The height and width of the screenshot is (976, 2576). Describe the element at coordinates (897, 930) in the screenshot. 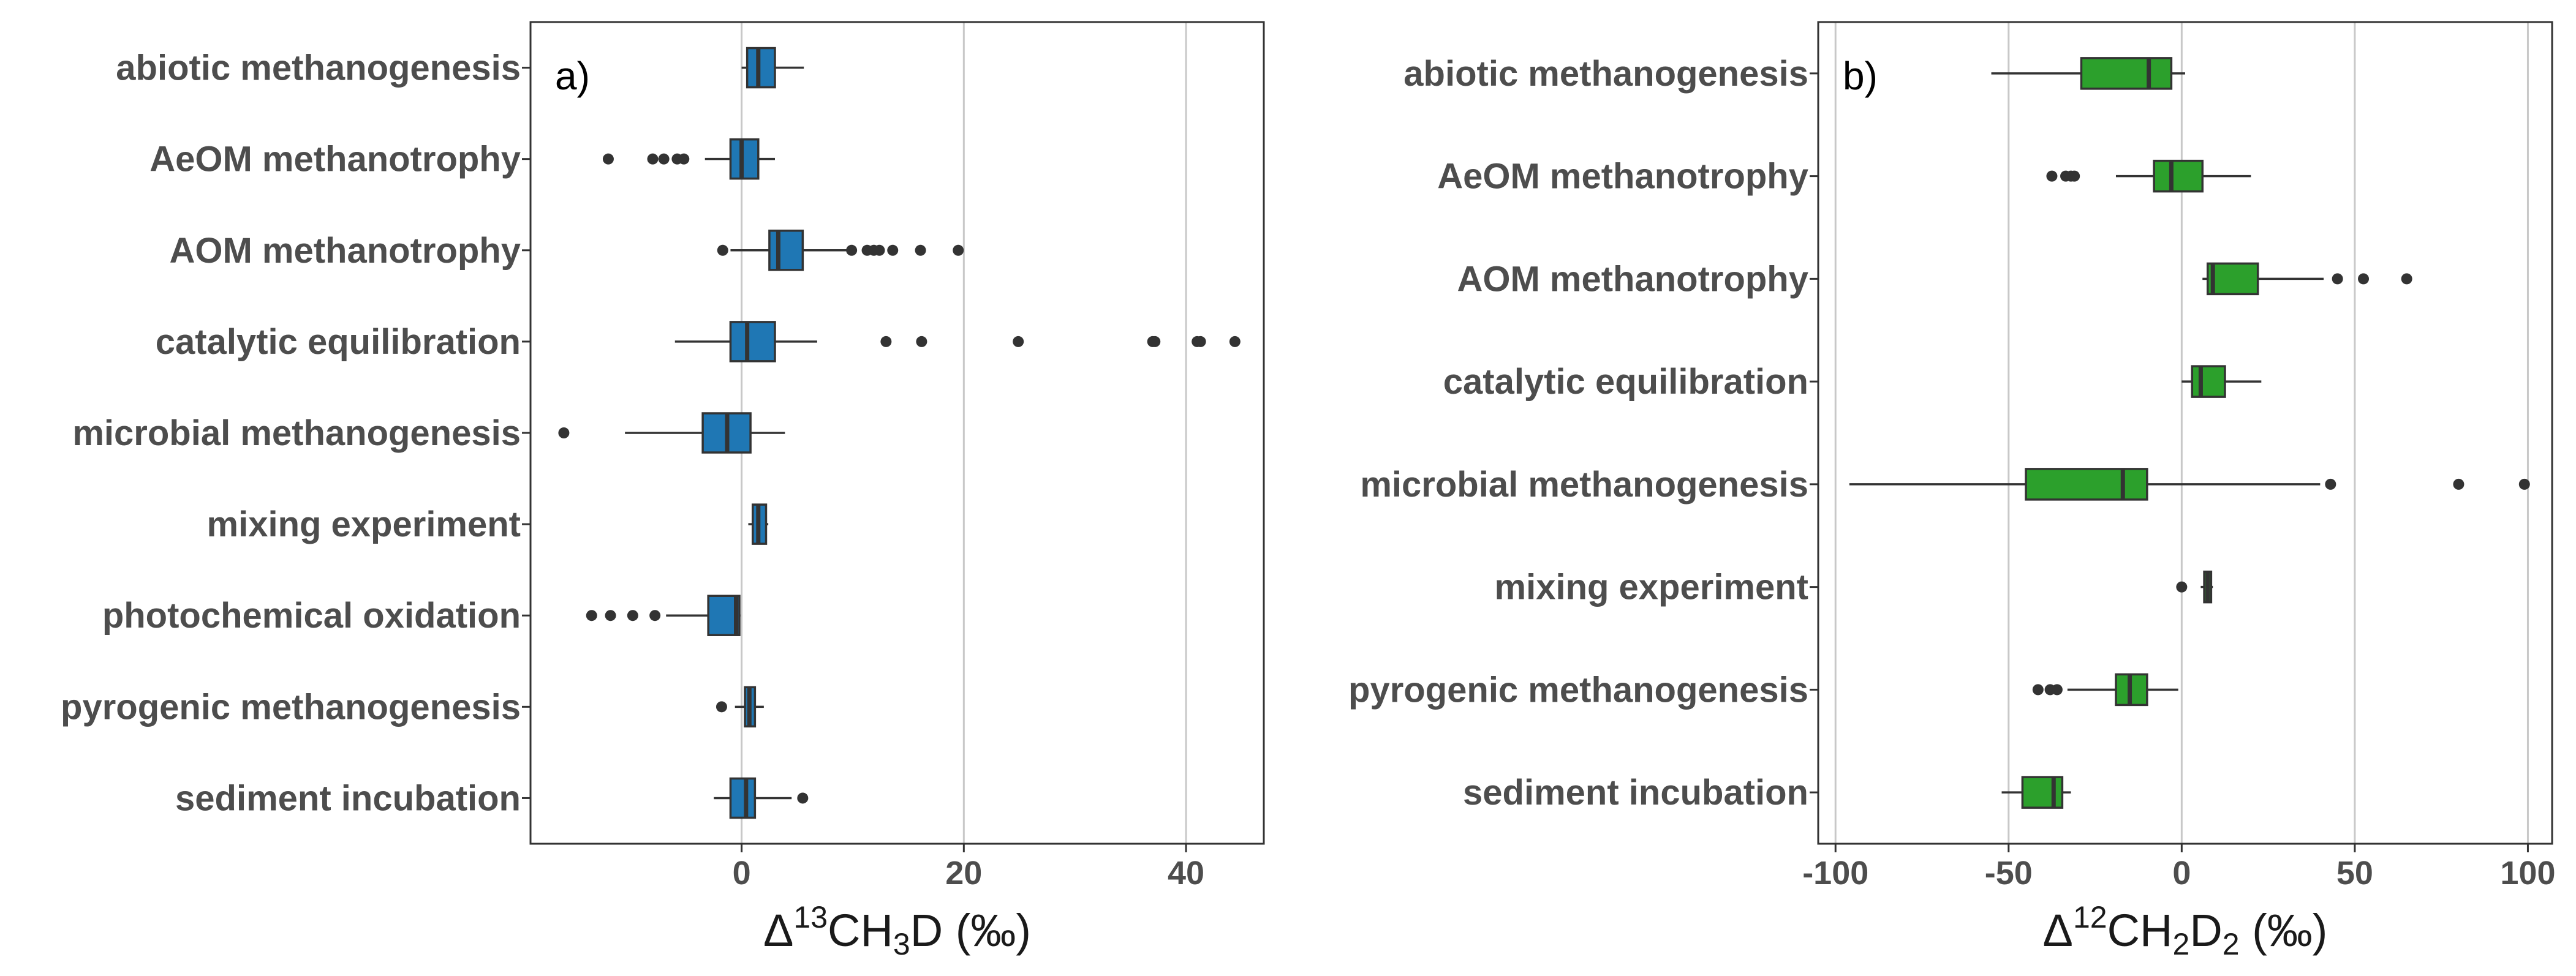

I see `x-axis-label: Δ13CH3D (‰)` at that location.